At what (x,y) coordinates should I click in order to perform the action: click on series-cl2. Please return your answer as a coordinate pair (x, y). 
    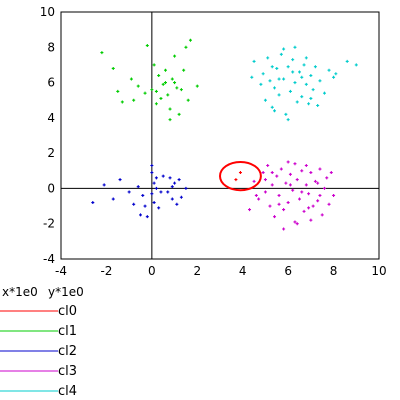
    Looking at the image, I should click on (139, 191).